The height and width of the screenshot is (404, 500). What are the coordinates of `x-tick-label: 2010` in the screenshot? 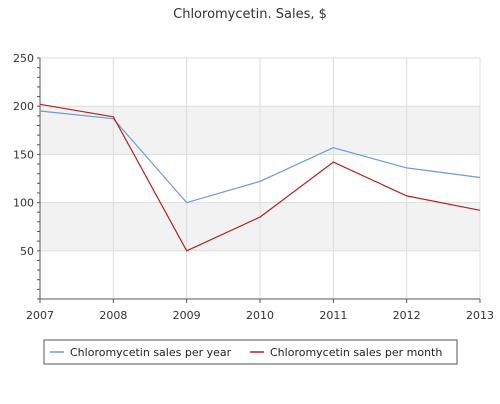 It's located at (260, 315).